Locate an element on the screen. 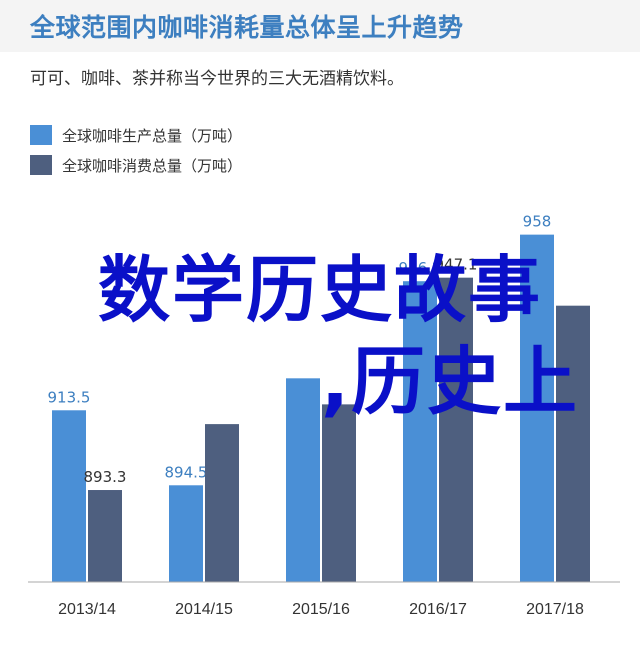 This screenshot has width=640, height=667. x-tick-label-2017/18: 2017/18 is located at coordinates (555, 609).